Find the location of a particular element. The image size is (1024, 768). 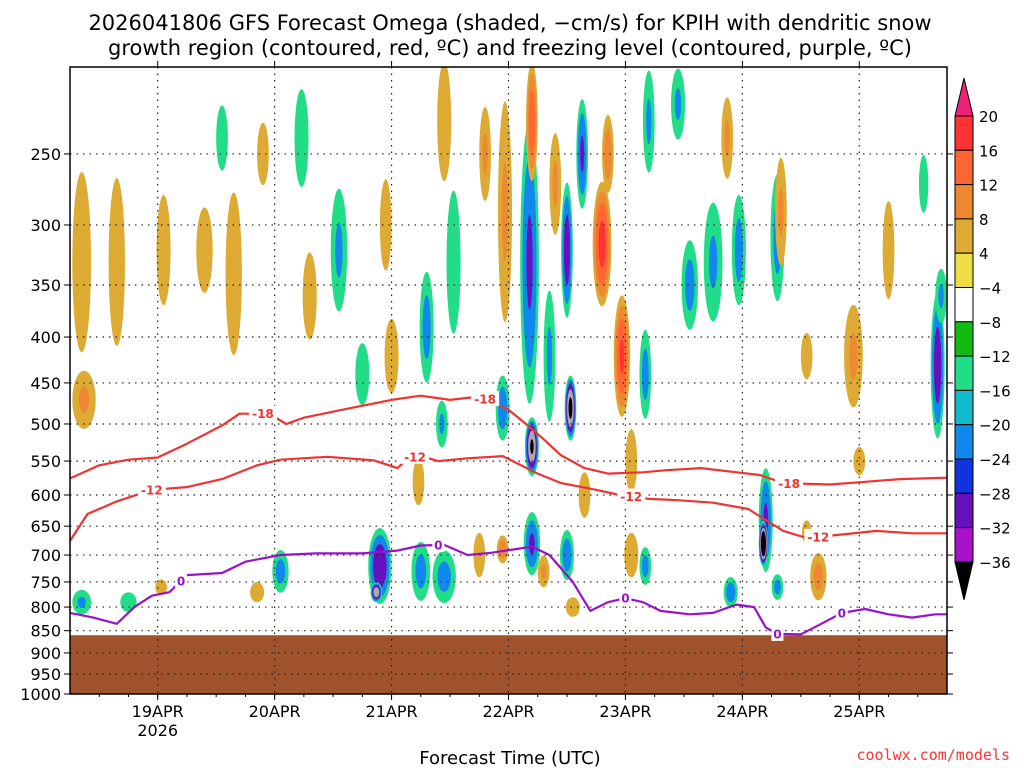

contour-label-1-0: -12 is located at coordinates (152, 490).